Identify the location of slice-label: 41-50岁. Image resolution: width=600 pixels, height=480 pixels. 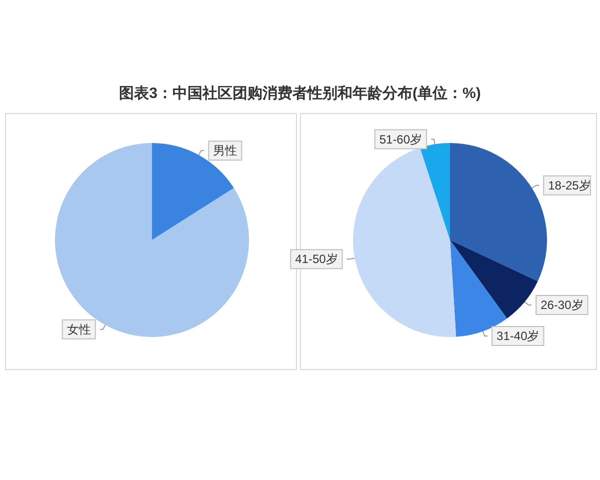
(316, 259).